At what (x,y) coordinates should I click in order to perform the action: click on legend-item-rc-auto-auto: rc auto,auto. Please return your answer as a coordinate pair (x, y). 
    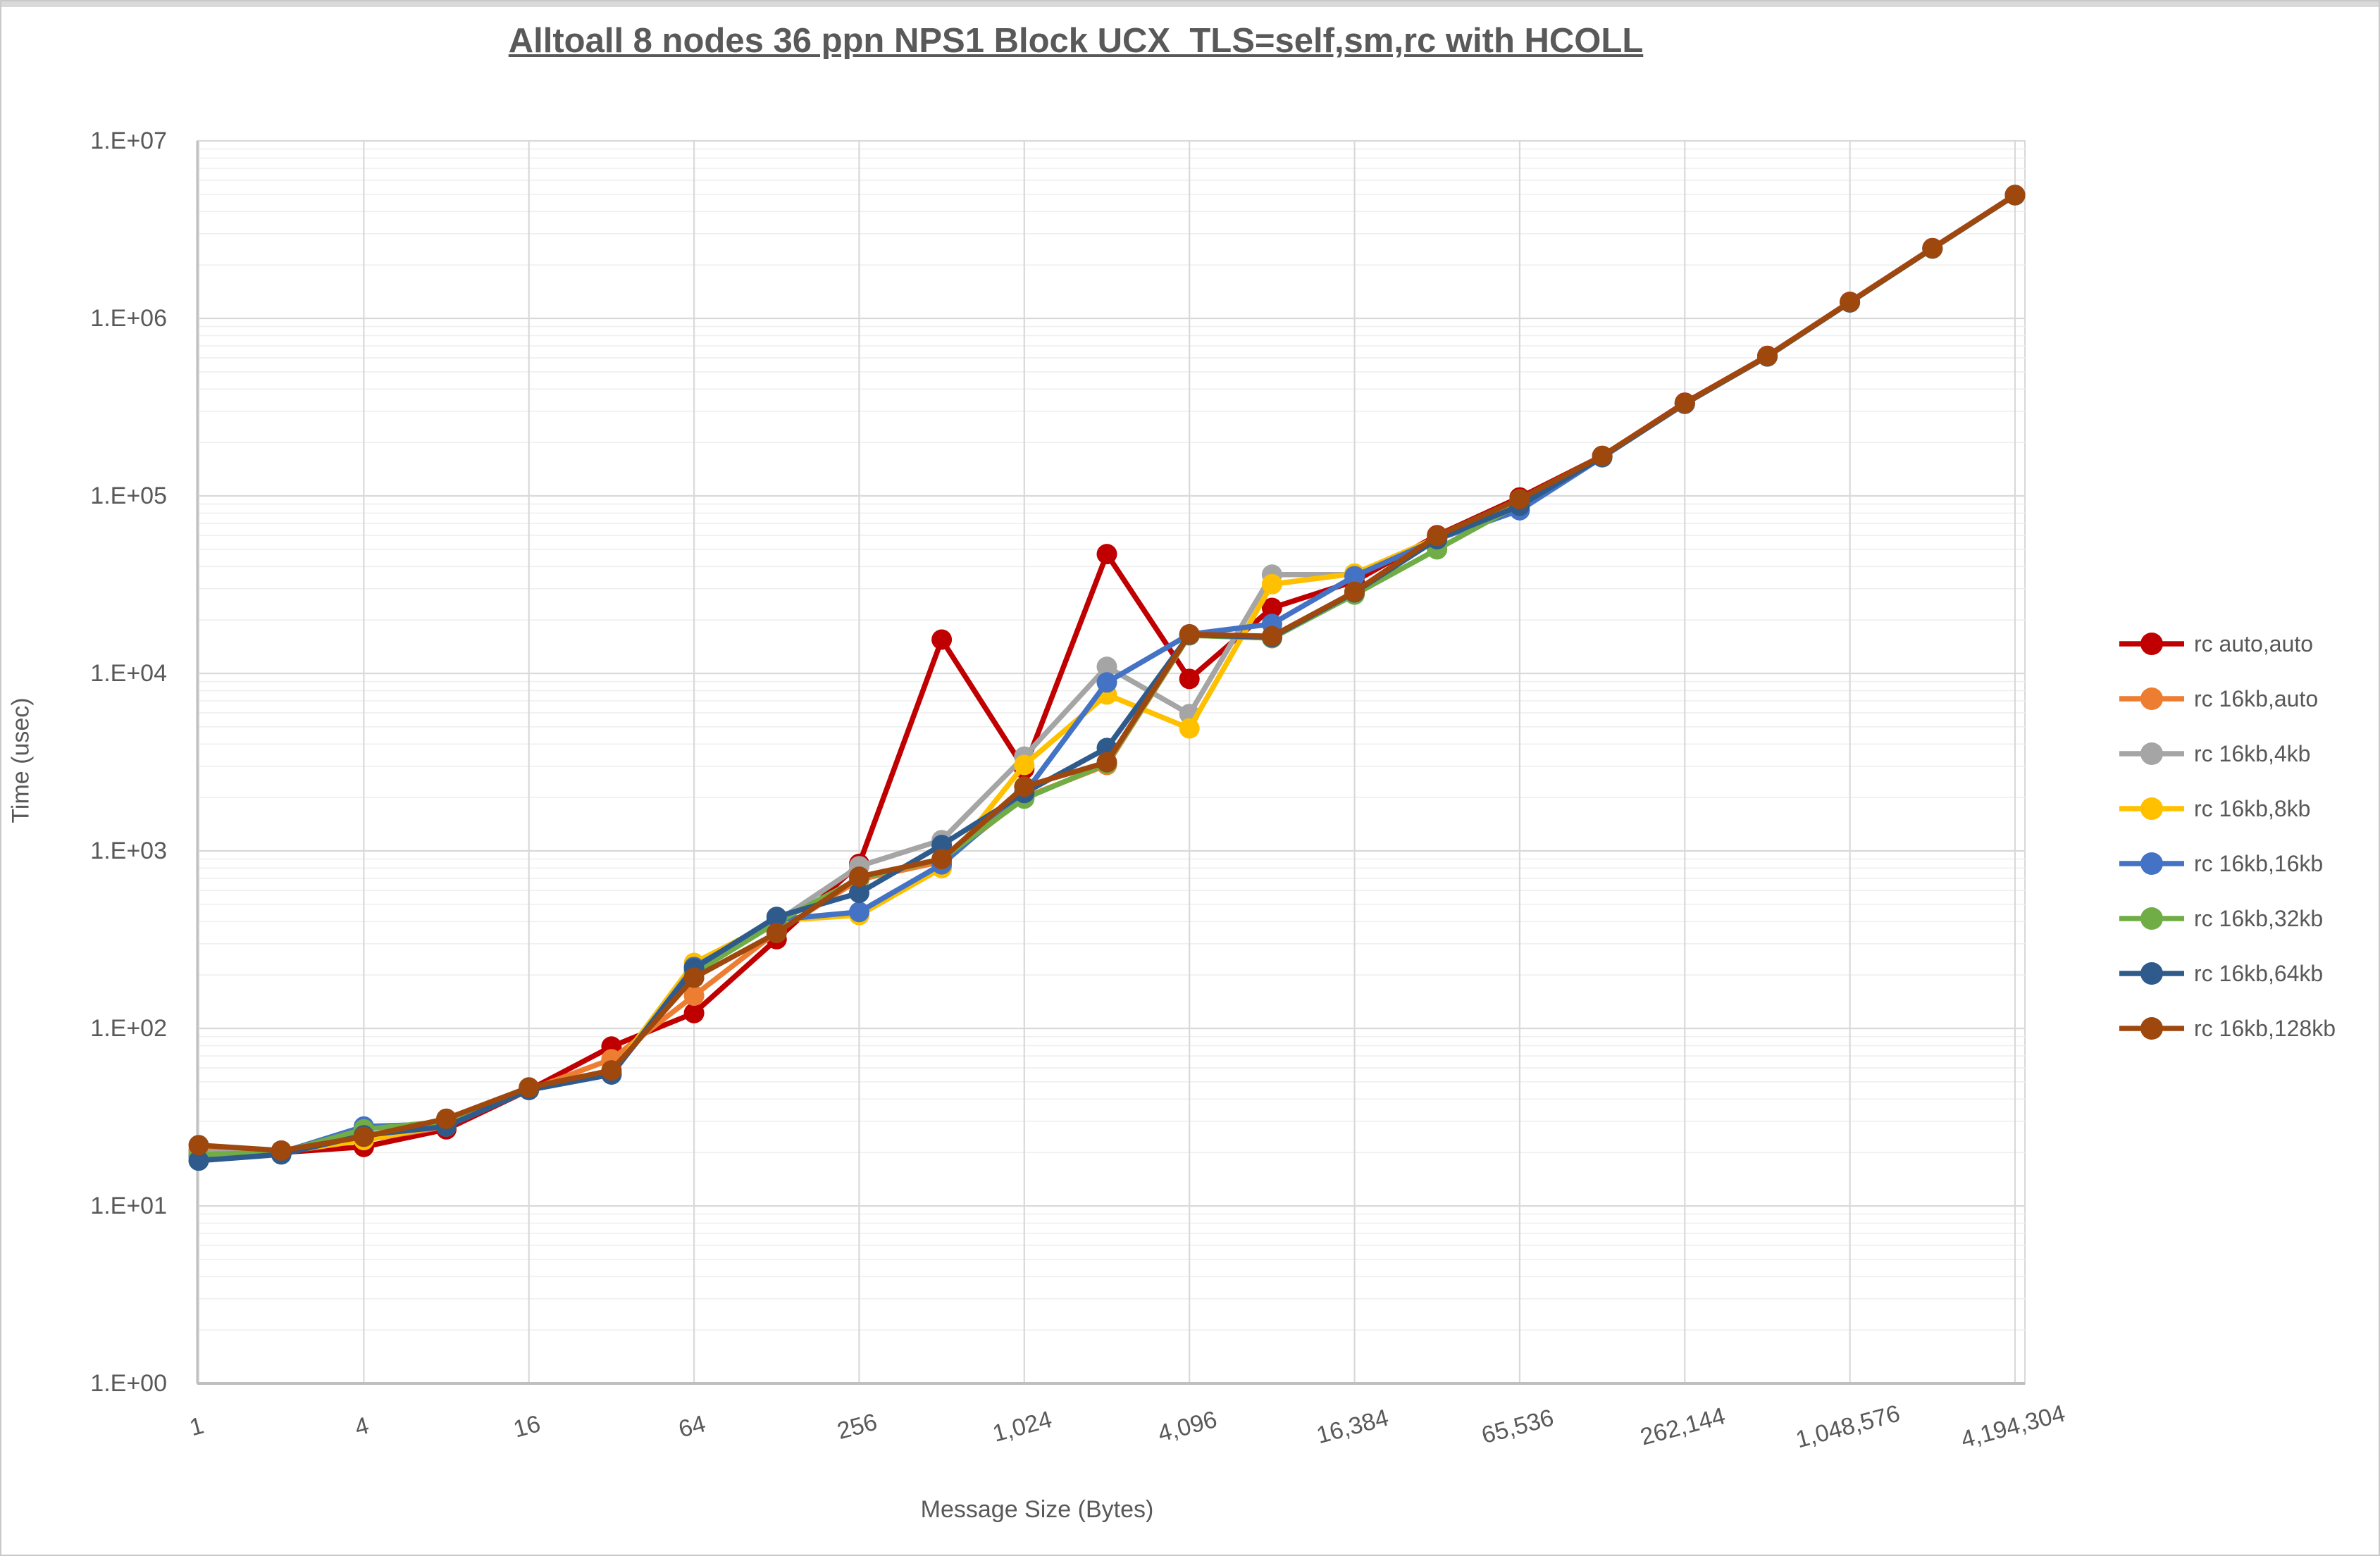
    Looking at the image, I should click on (2216, 643).